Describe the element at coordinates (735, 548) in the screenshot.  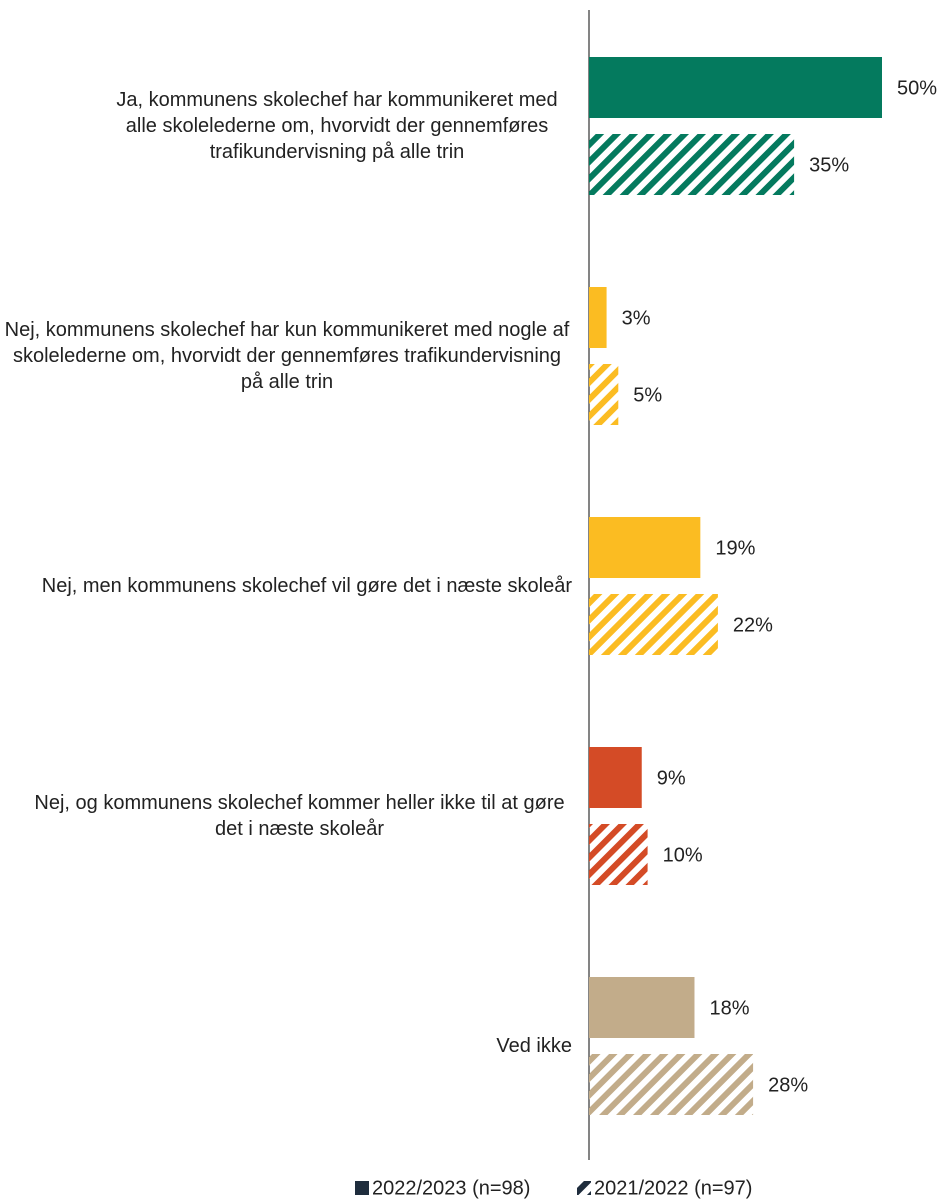
I see `value-label: 19%` at that location.